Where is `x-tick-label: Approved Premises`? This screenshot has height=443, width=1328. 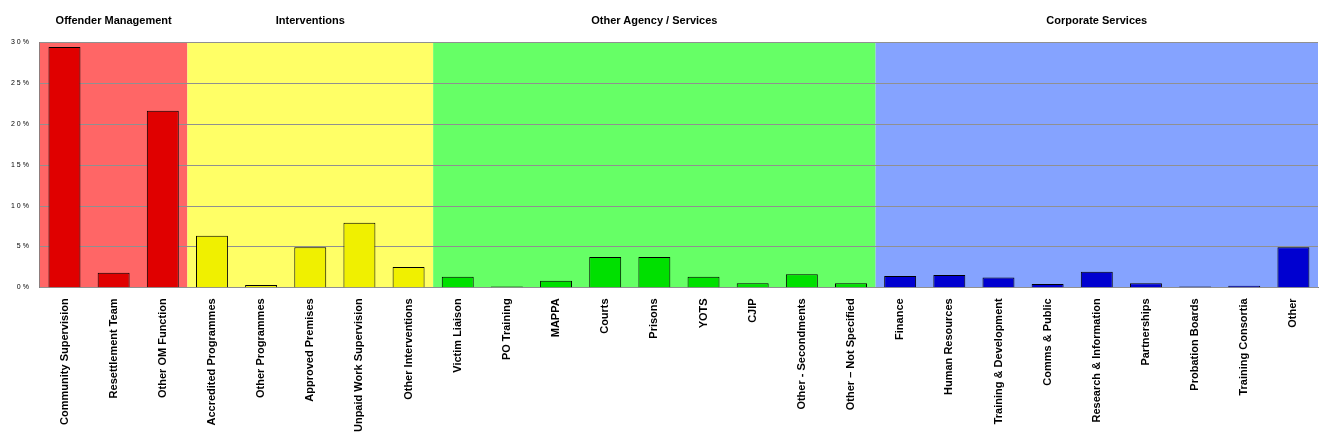 x-tick-label: Approved Premises is located at coordinates (309, 350).